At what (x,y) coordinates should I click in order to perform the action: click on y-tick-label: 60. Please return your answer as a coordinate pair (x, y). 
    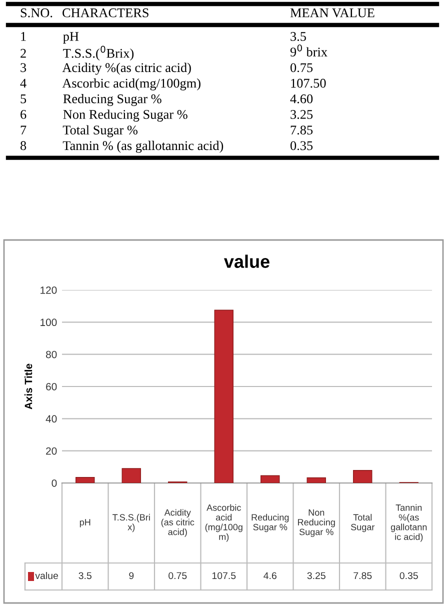
    Looking at the image, I should click on (51, 386).